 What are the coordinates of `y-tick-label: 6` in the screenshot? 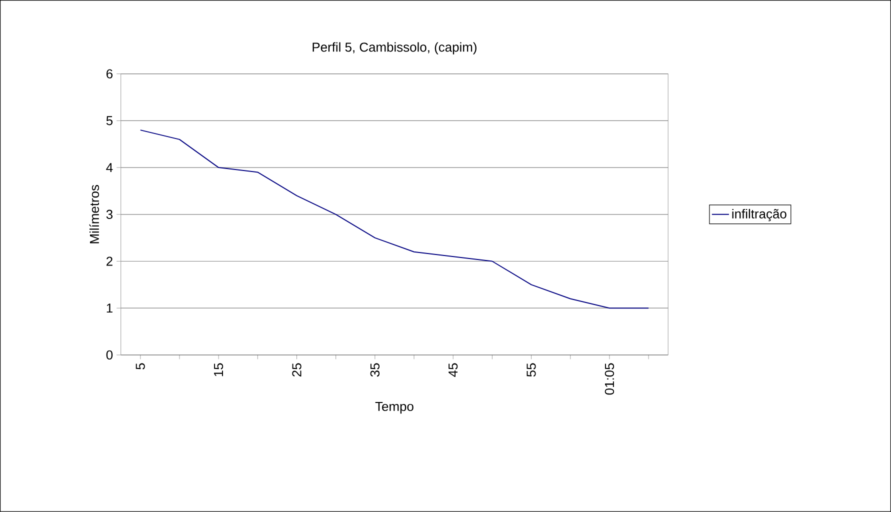 It's located at (109, 73).